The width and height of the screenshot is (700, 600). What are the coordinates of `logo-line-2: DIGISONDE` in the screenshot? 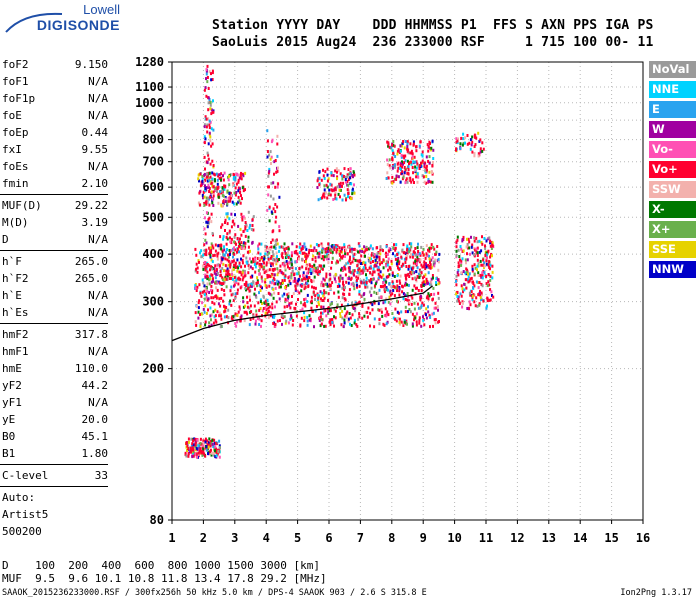 It's located at (78, 25).